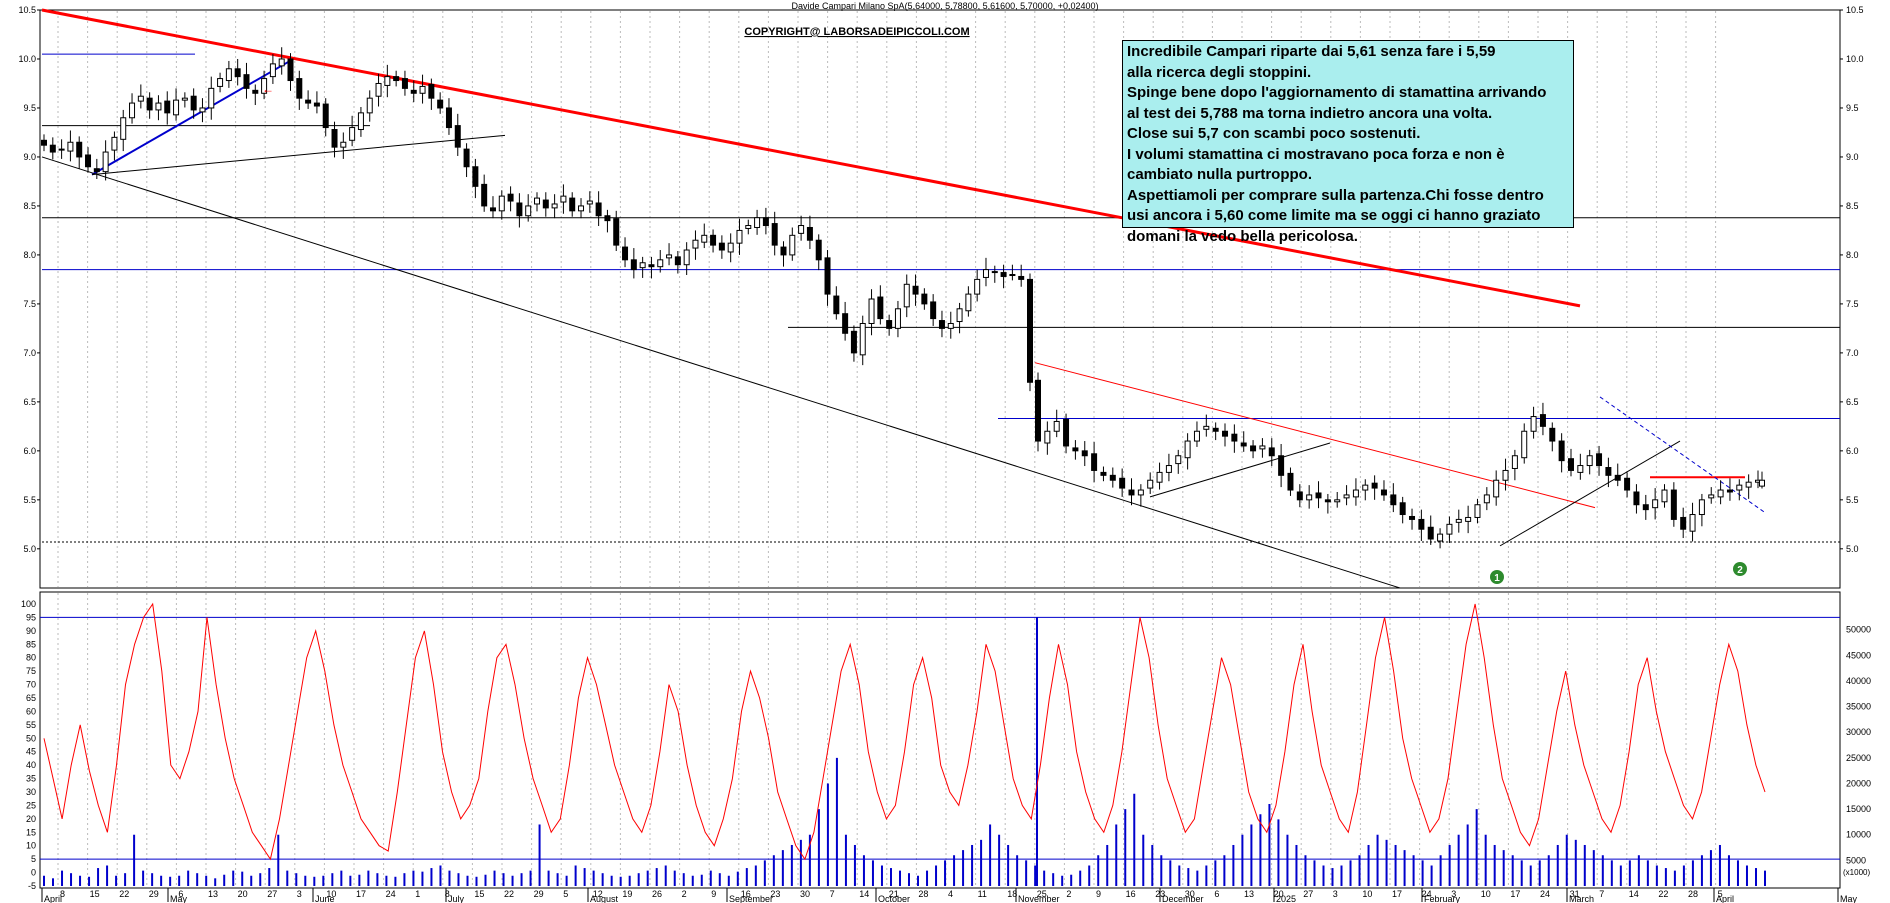 This screenshot has height=903, width=1890. What do you see at coordinates (1219, 72) in the screenshot?
I see `commentary-line: alla ricerca degli stoppini.` at bounding box center [1219, 72].